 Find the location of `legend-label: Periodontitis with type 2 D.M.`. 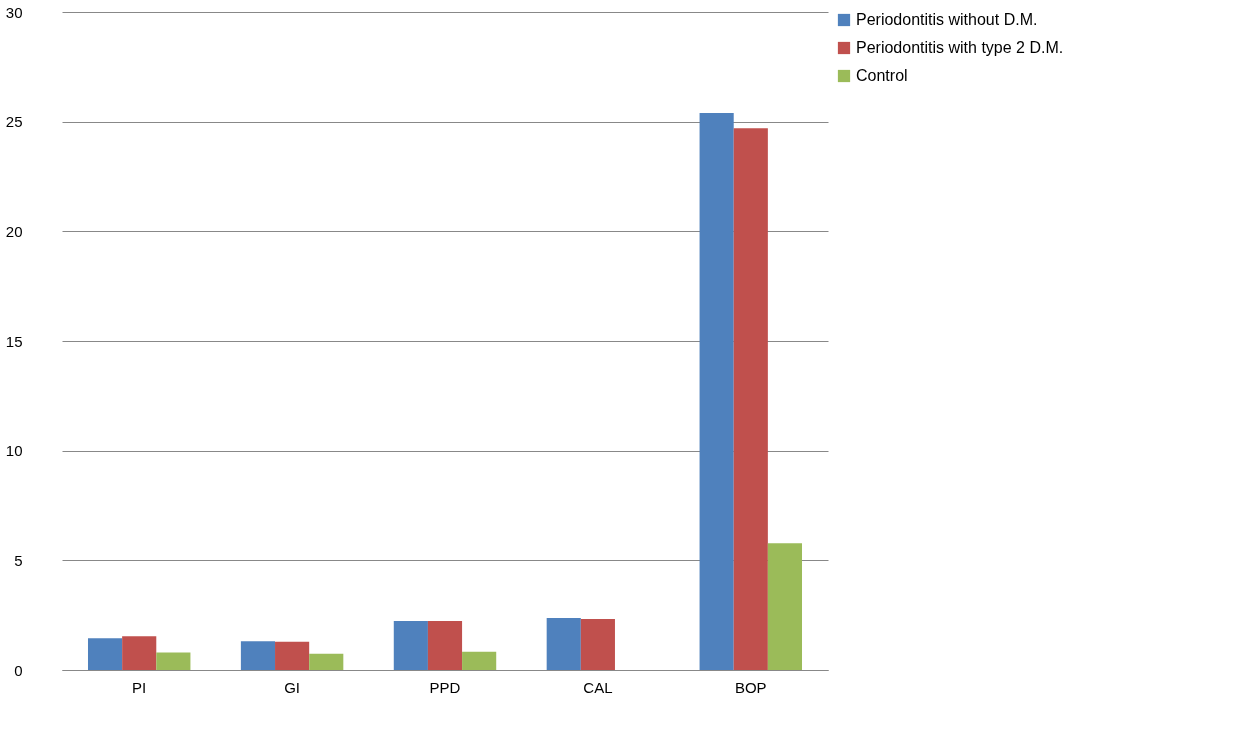

legend-label: Periodontitis with type 2 D.M. is located at coordinates (960, 47).